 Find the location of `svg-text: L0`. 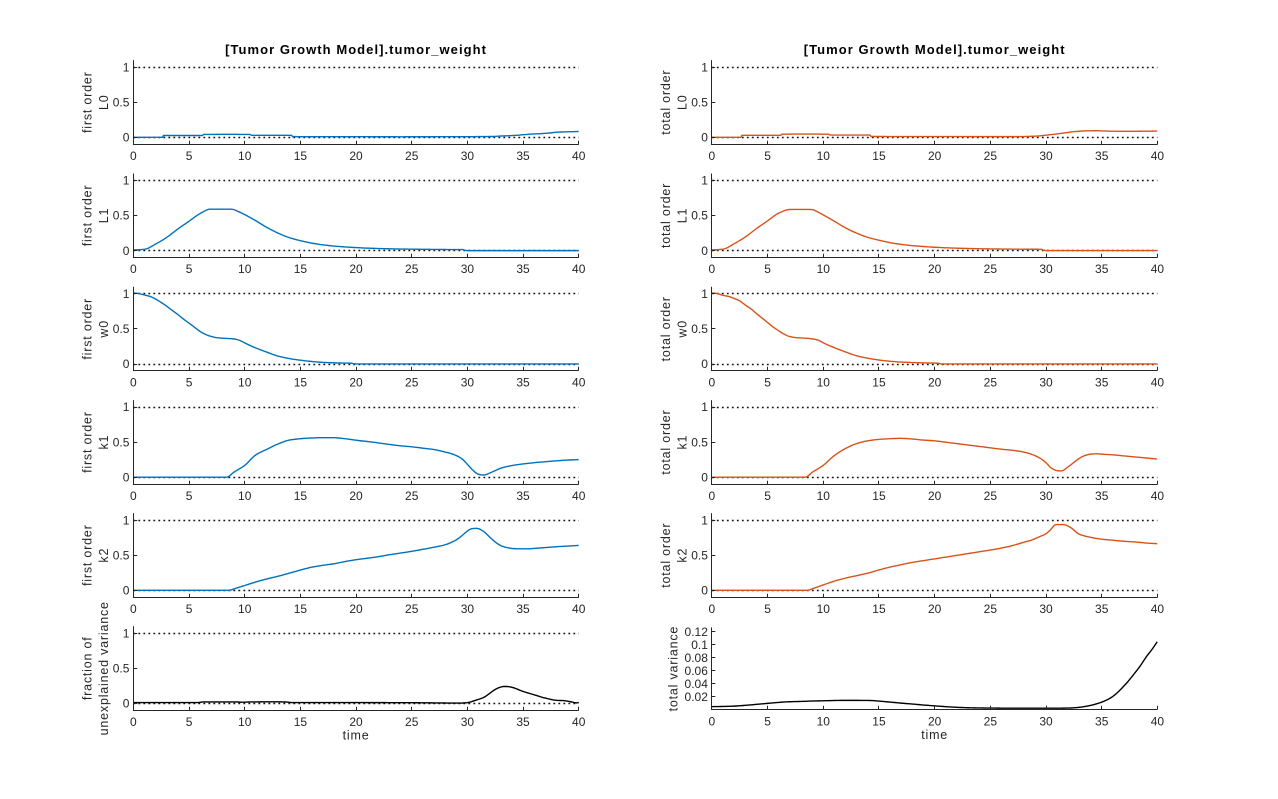

svg-text: L0 is located at coordinates (682, 102).